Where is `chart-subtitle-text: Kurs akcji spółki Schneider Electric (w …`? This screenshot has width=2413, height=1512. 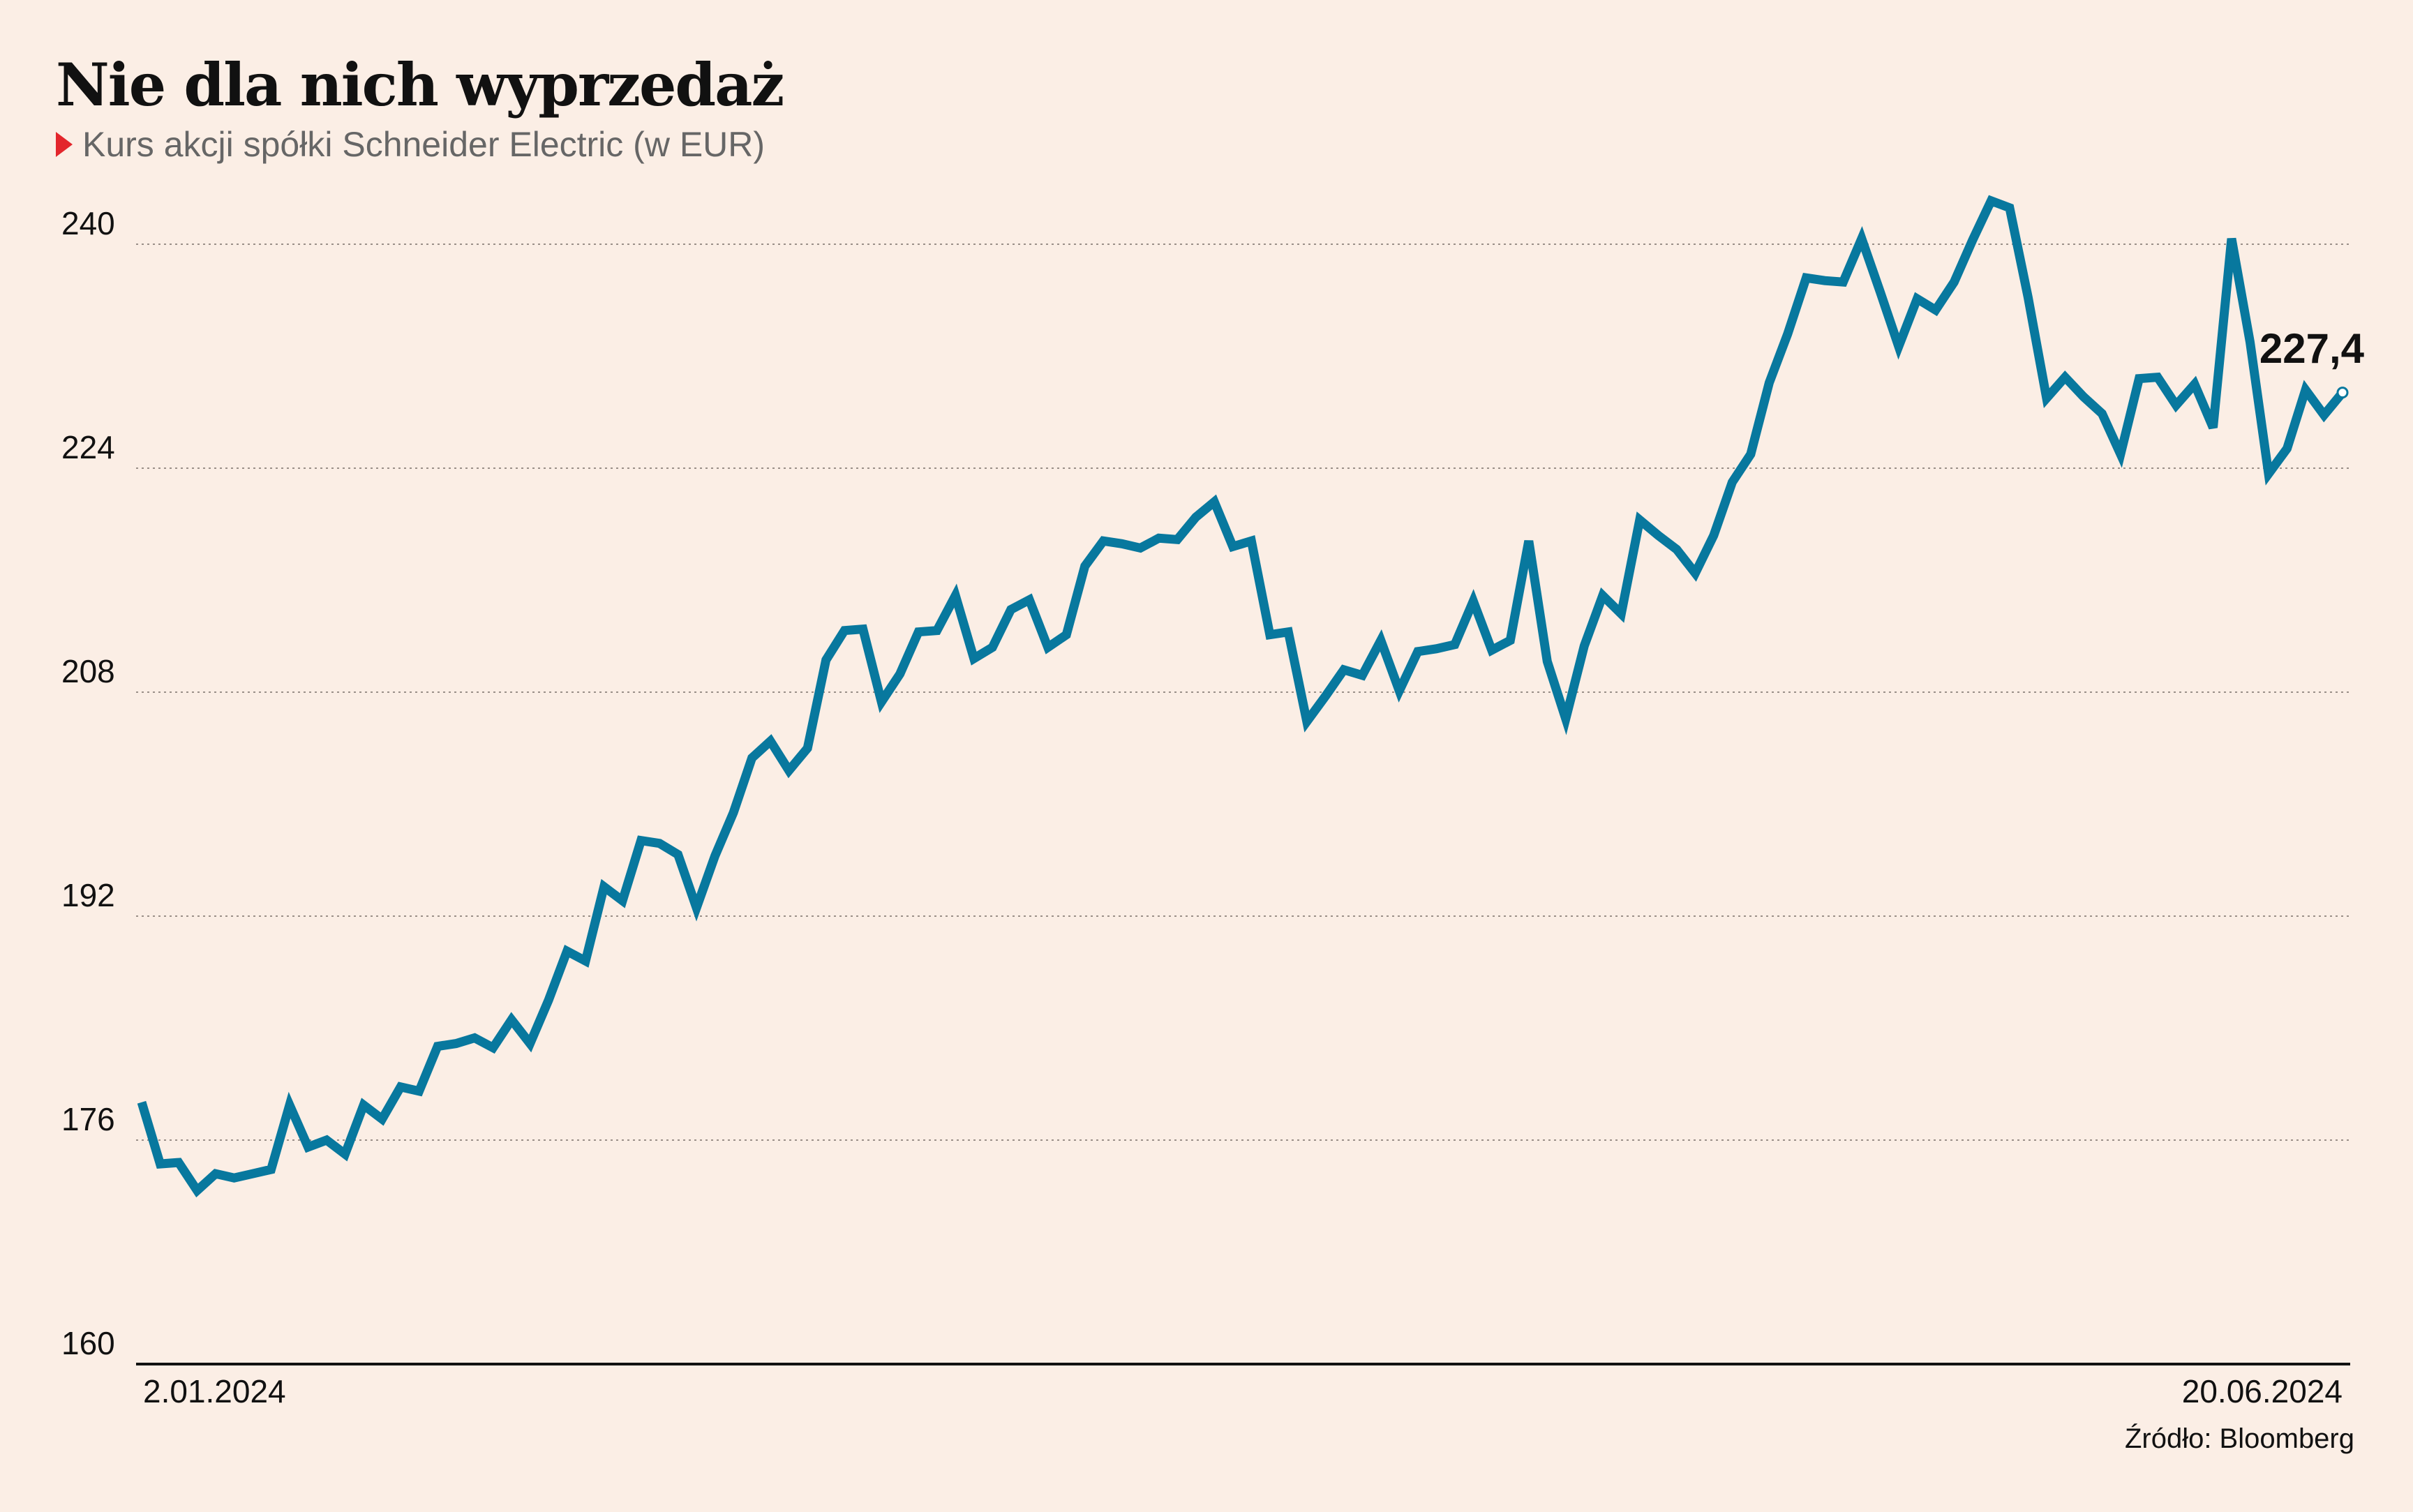 chart-subtitle-text: Kurs akcji spółki Schneider Electric (w … is located at coordinates (423, 144).